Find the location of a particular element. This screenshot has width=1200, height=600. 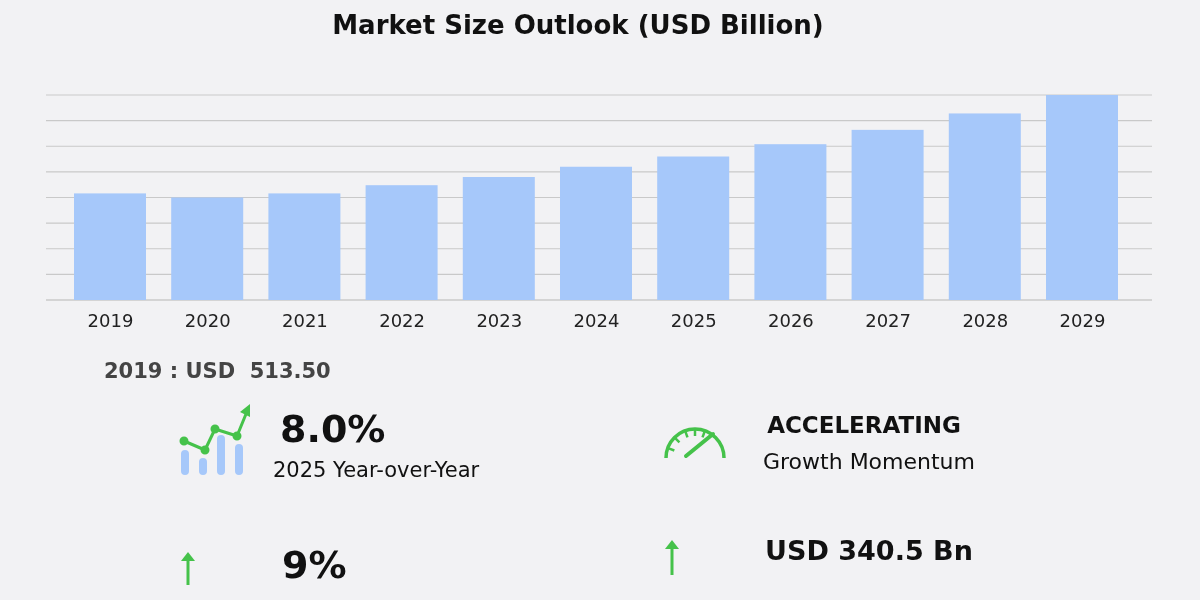

text: 2025 Year-over-Year is located at coordinates (376, 470).